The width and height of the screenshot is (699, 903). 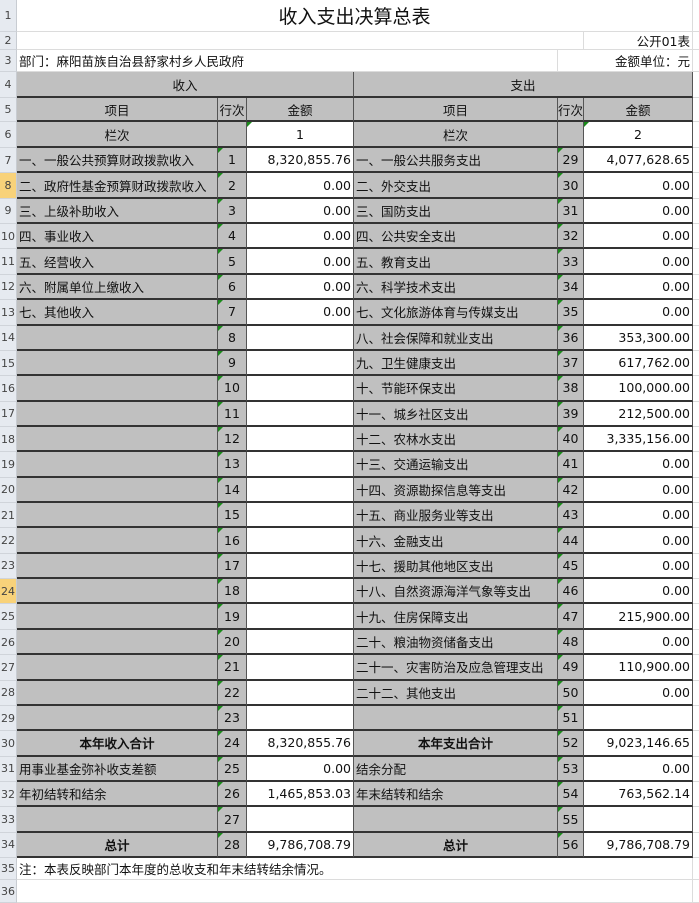 What do you see at coordinates (456, 186) in the screenshot?
I see `expense-item-cell: 二、外交支出` at bounding box center [456, 186].